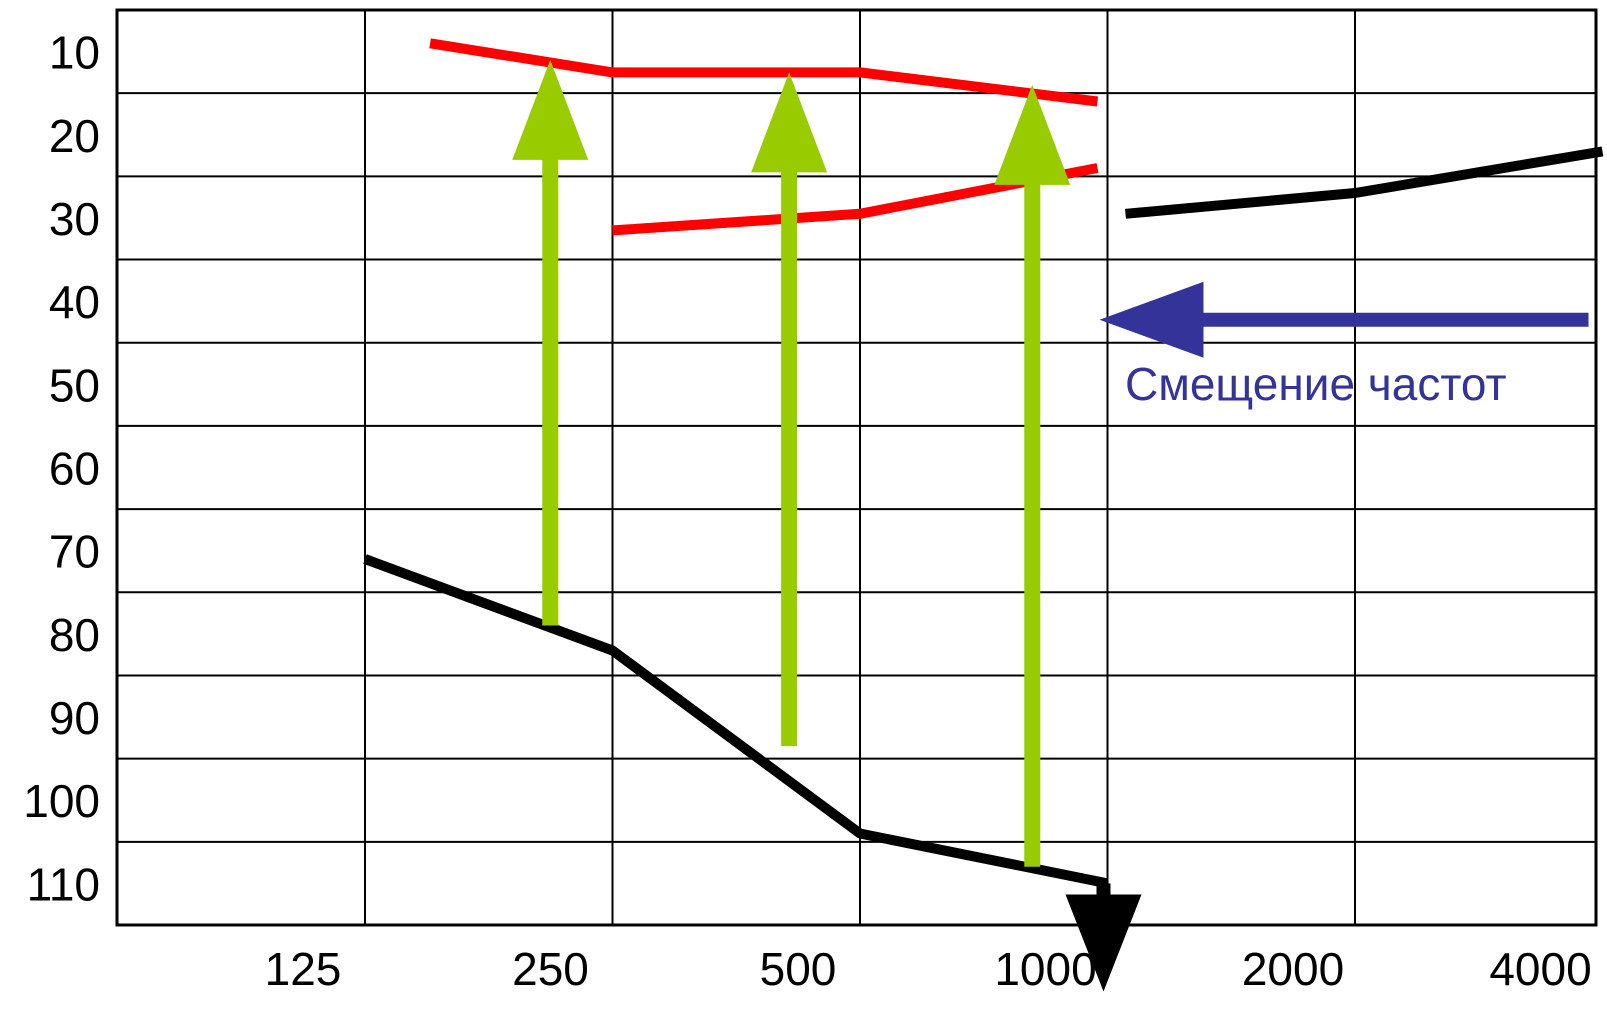 This screenshot has width=1607, height=1023. I want to click on y-tick-label: 10, so click(74, 53).